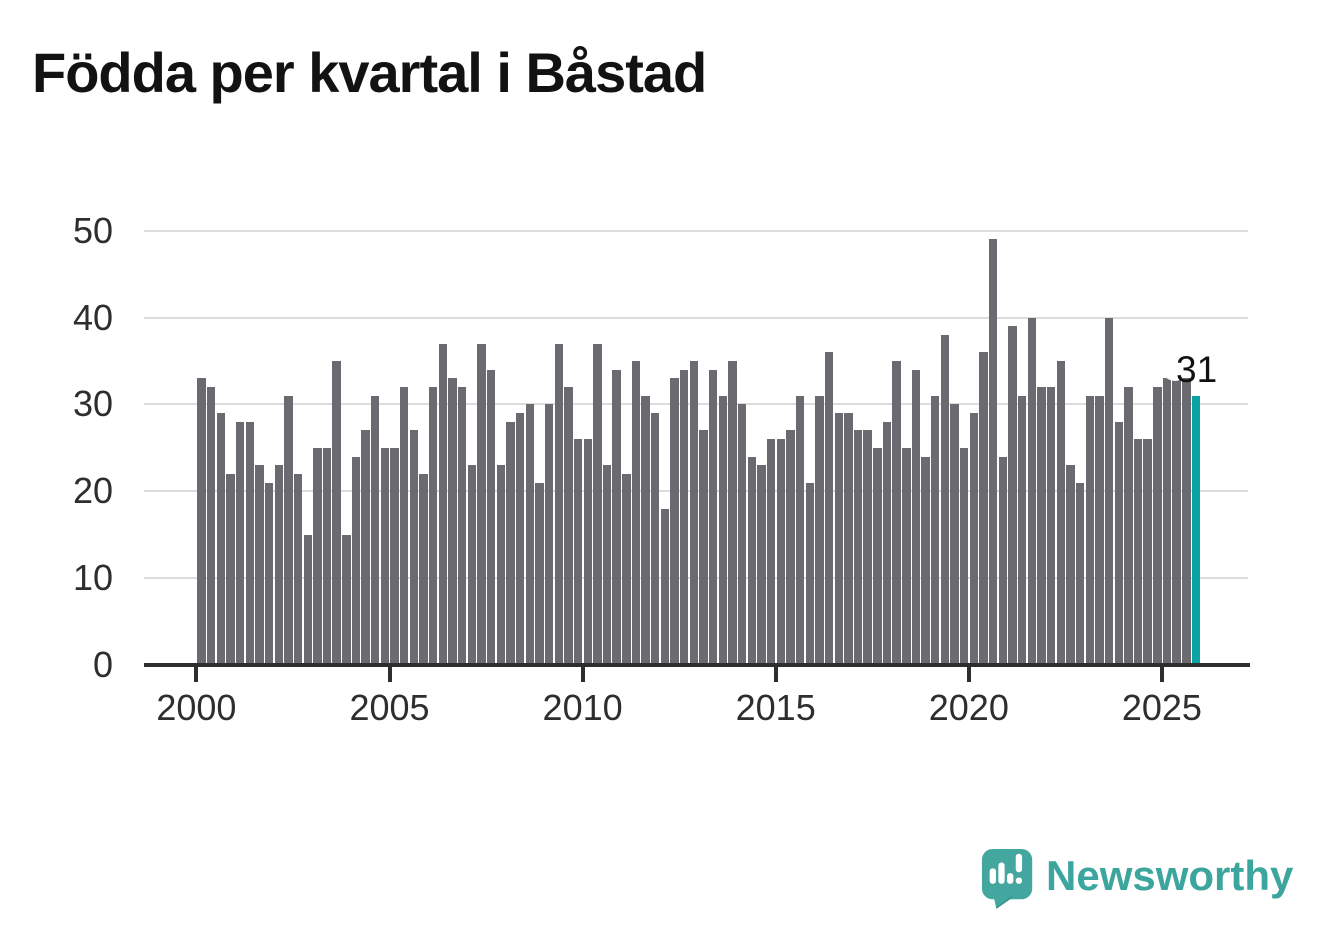 This screenshot has height=939, width=1322. I want to click on y-axis-label-20: 20, so click(92, 491).